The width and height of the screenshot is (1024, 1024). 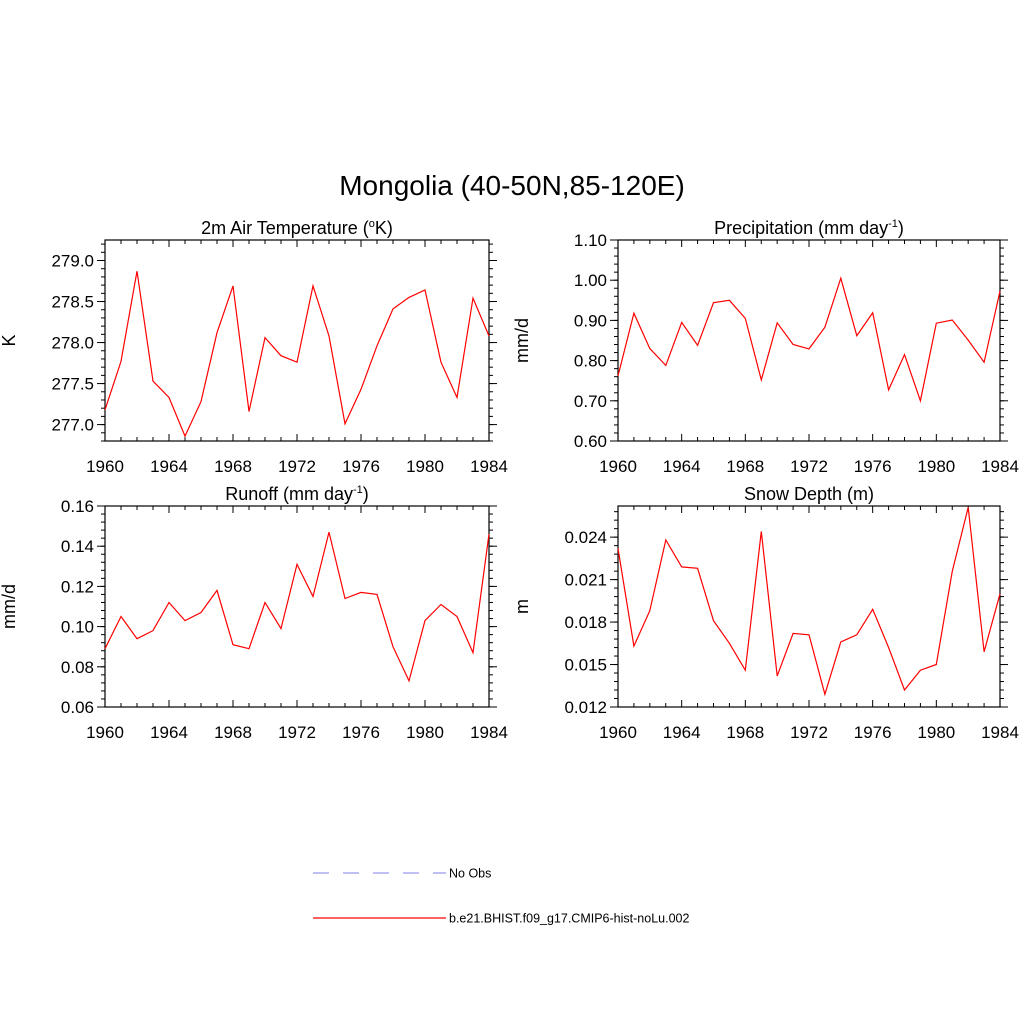 I want to click on panel-title: Precipitation (mm day-1), so click(x=809, y=228).